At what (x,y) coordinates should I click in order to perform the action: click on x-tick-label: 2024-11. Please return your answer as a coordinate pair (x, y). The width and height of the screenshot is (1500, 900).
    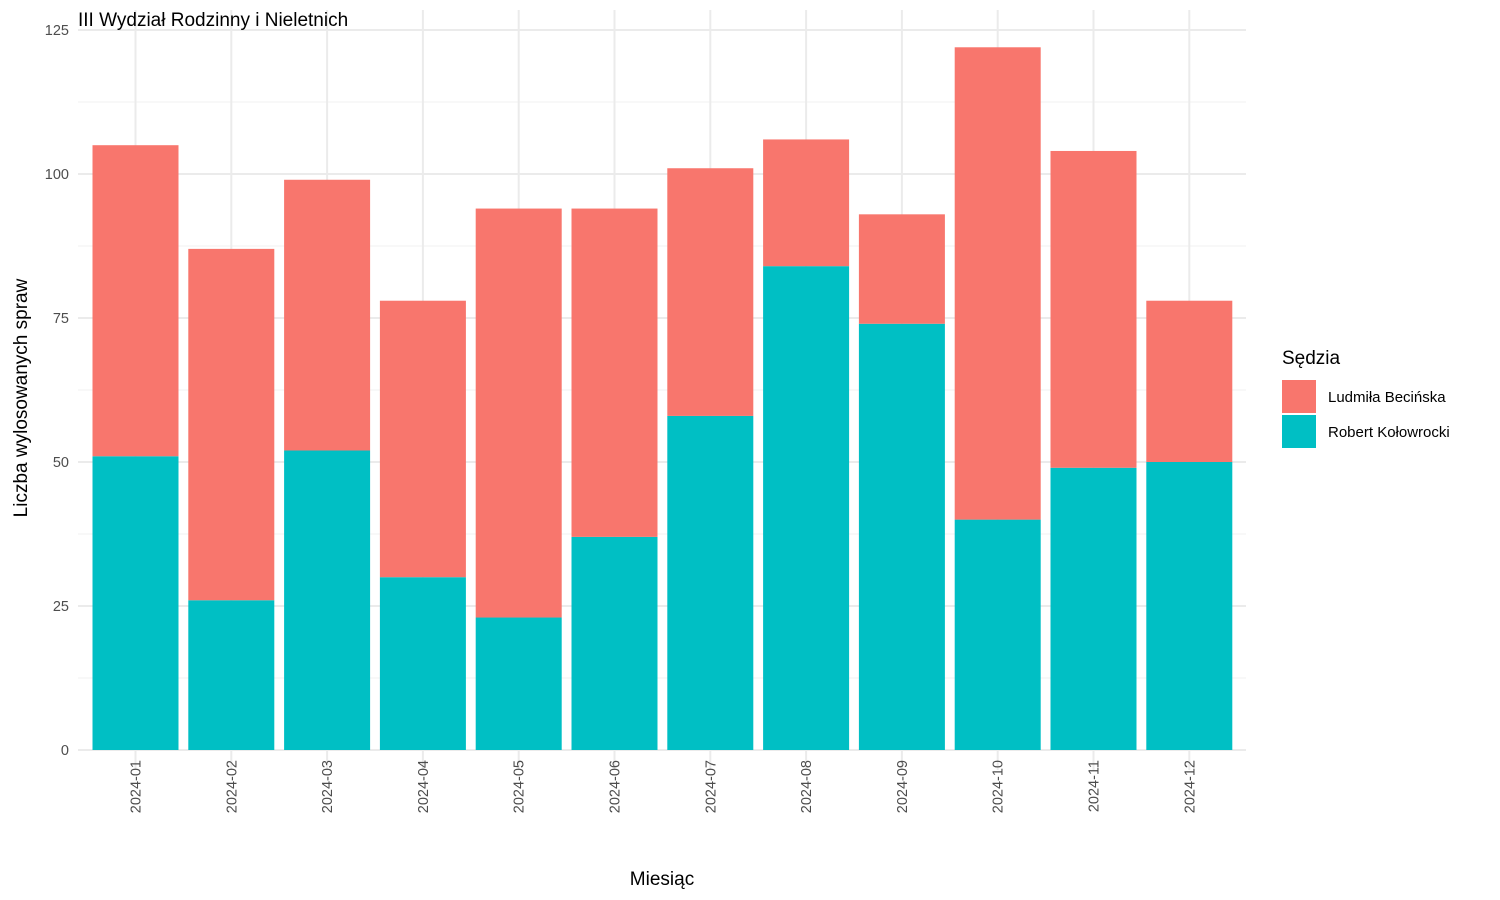
    Looking at the image, I should click on (1095, 786).